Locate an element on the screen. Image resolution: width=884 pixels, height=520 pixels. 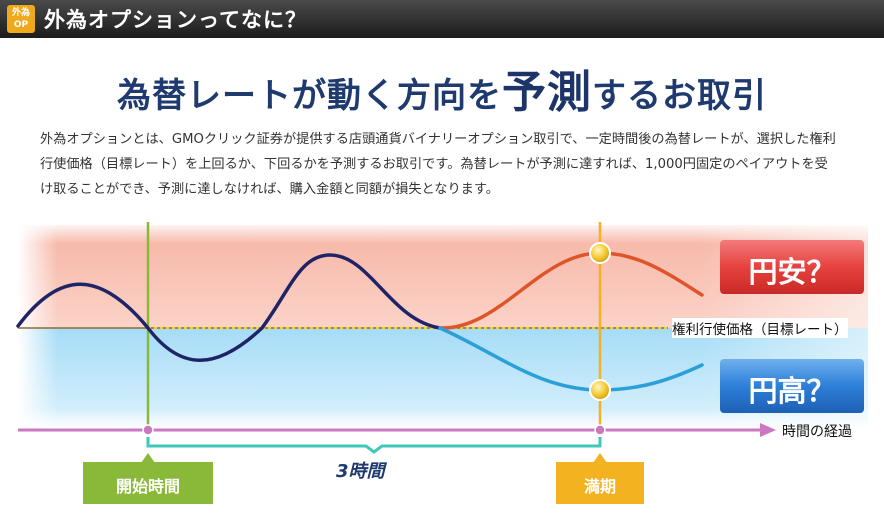
yen-weak-box is located at coordinates (792, 267).